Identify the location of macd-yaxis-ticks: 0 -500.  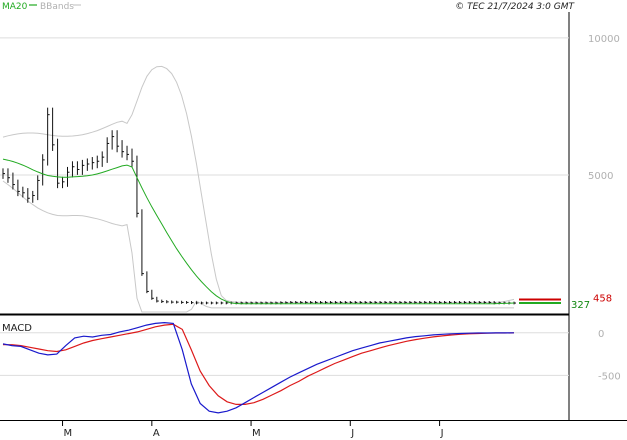
(609, 356).